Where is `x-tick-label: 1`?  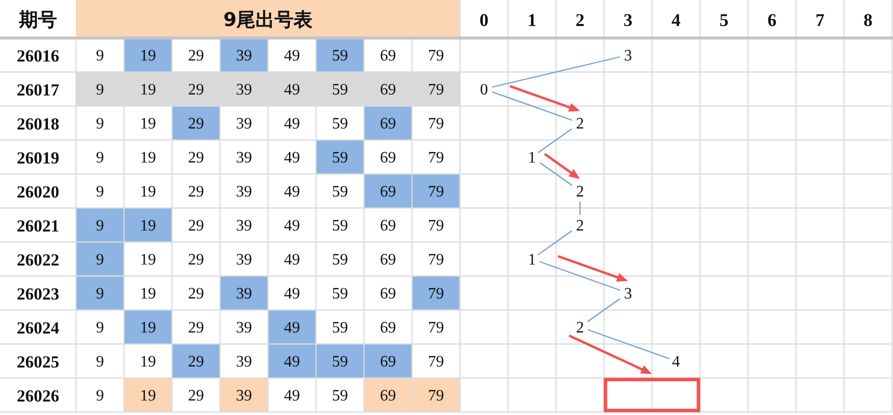 x-tick-label: 1 is located at coordinates (532, 20).